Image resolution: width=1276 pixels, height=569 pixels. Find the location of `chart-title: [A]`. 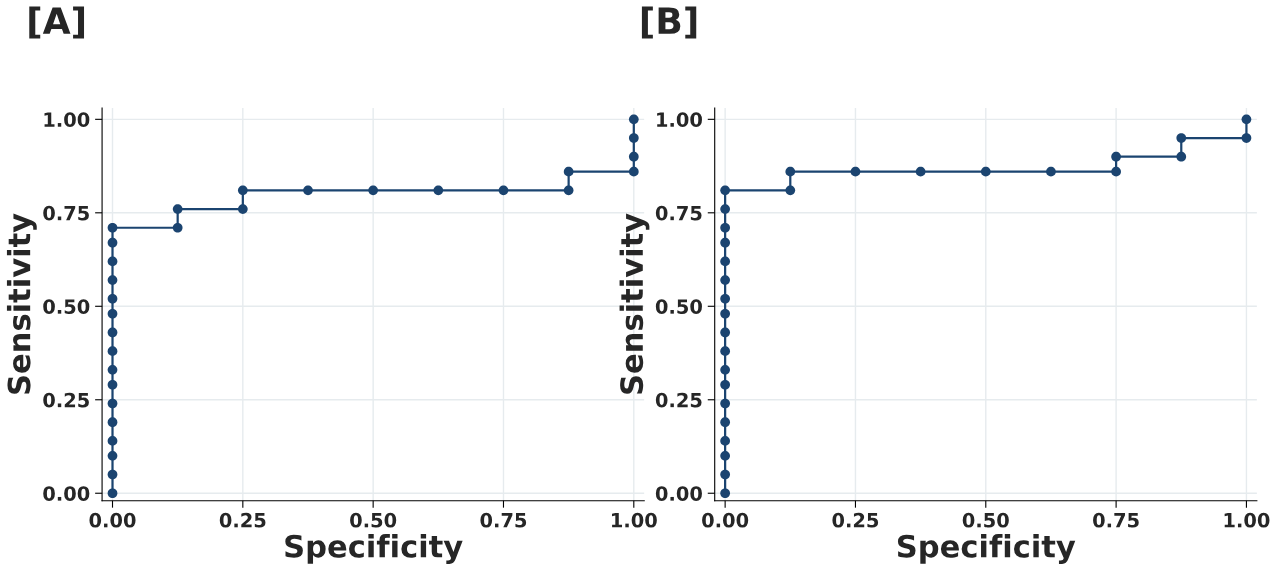

chart-title: [A] is located at coordinates (57, 22).